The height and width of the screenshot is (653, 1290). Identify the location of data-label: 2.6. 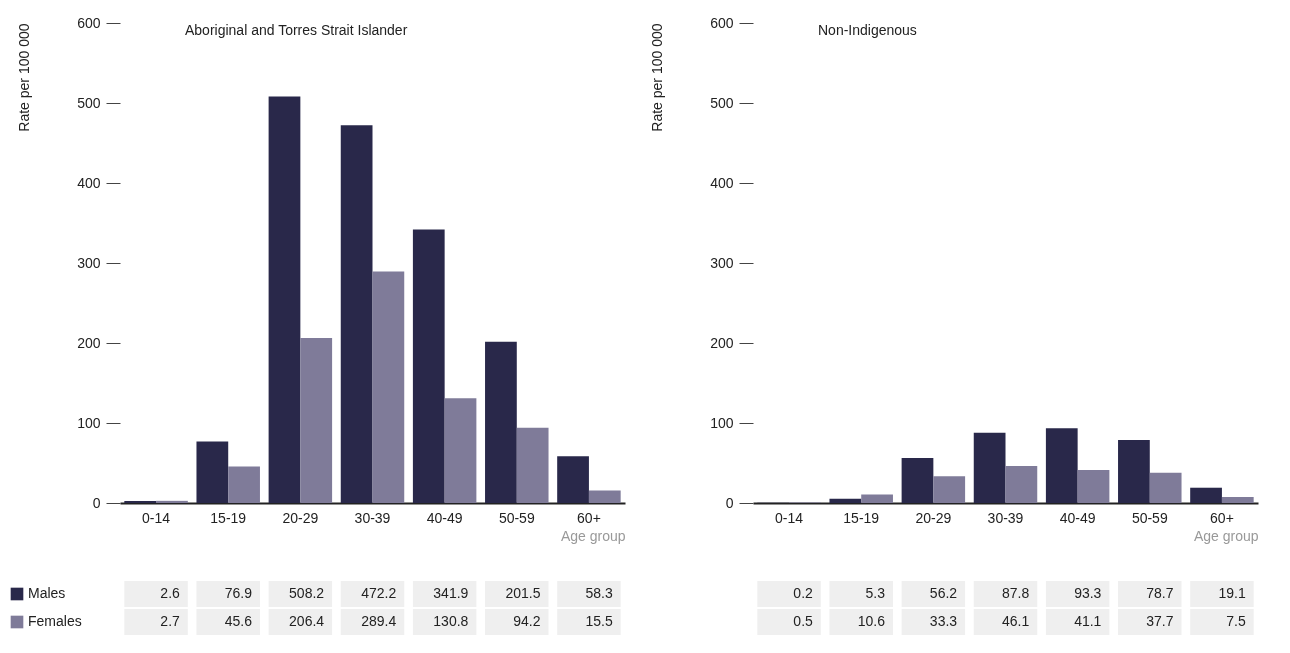
(170, 593).